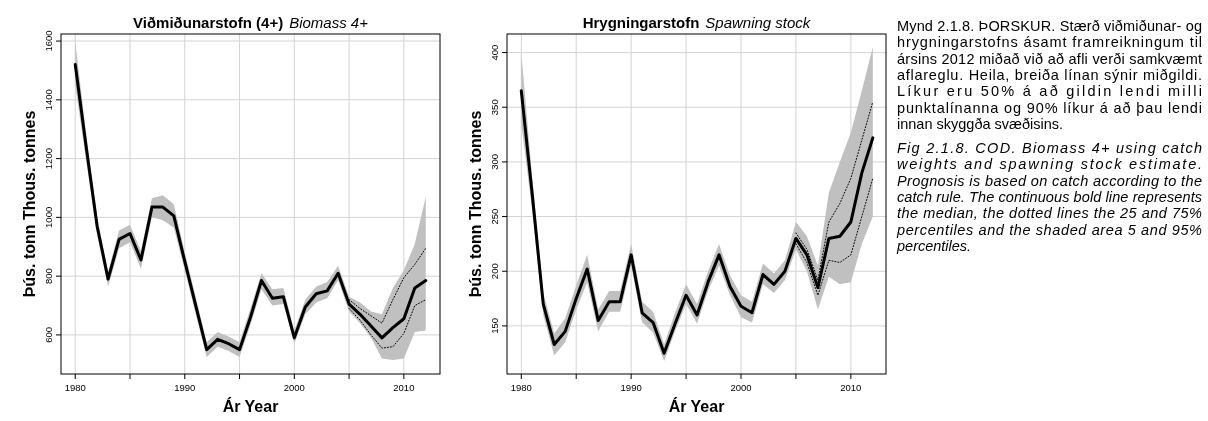 Image resolution: width=1208 pixels, height=421 pixels. I want to click on y-tick-label: 250, so click(494, 216).